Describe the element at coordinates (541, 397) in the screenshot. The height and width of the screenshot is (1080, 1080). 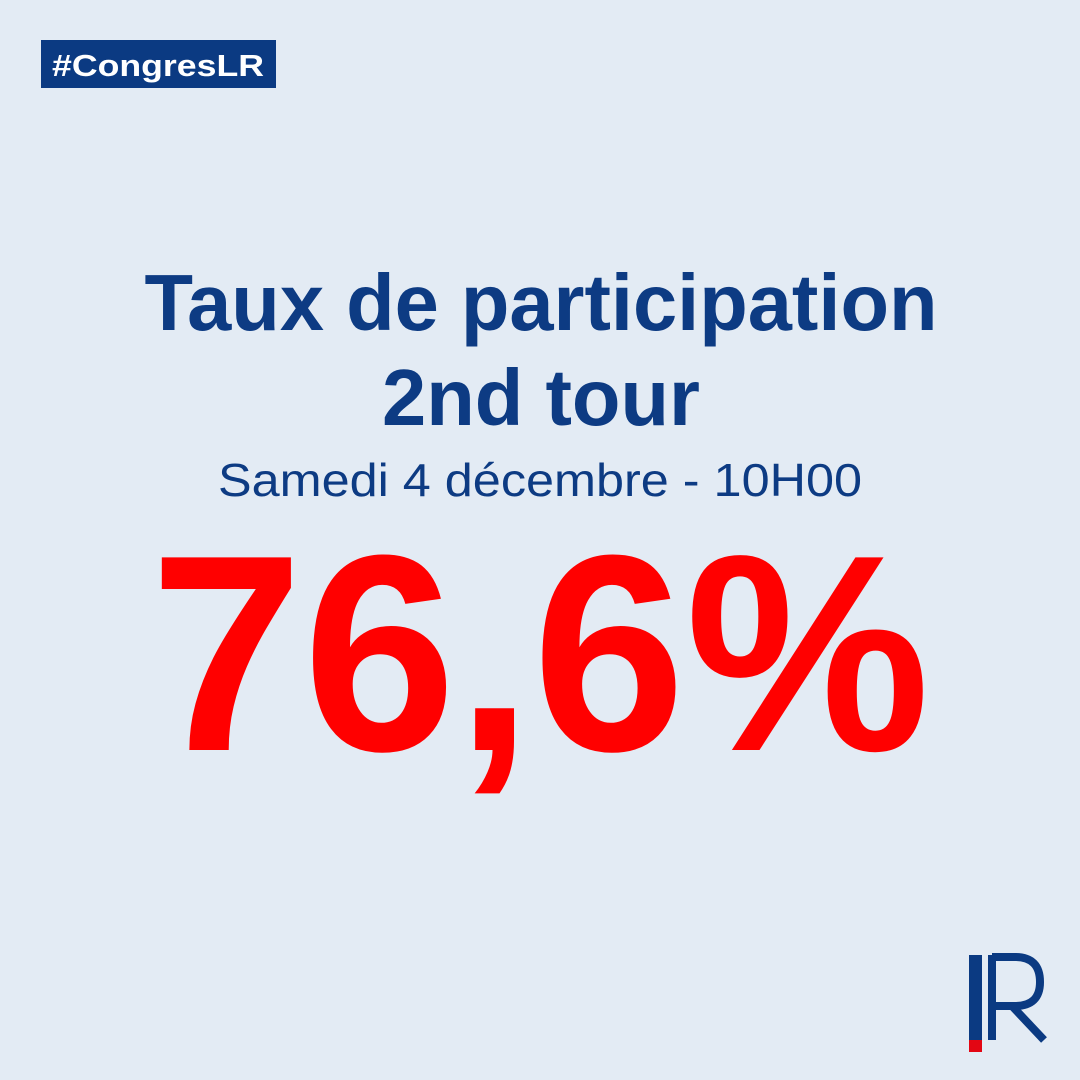
I see `title-line-2: 2nd tour` at that location.